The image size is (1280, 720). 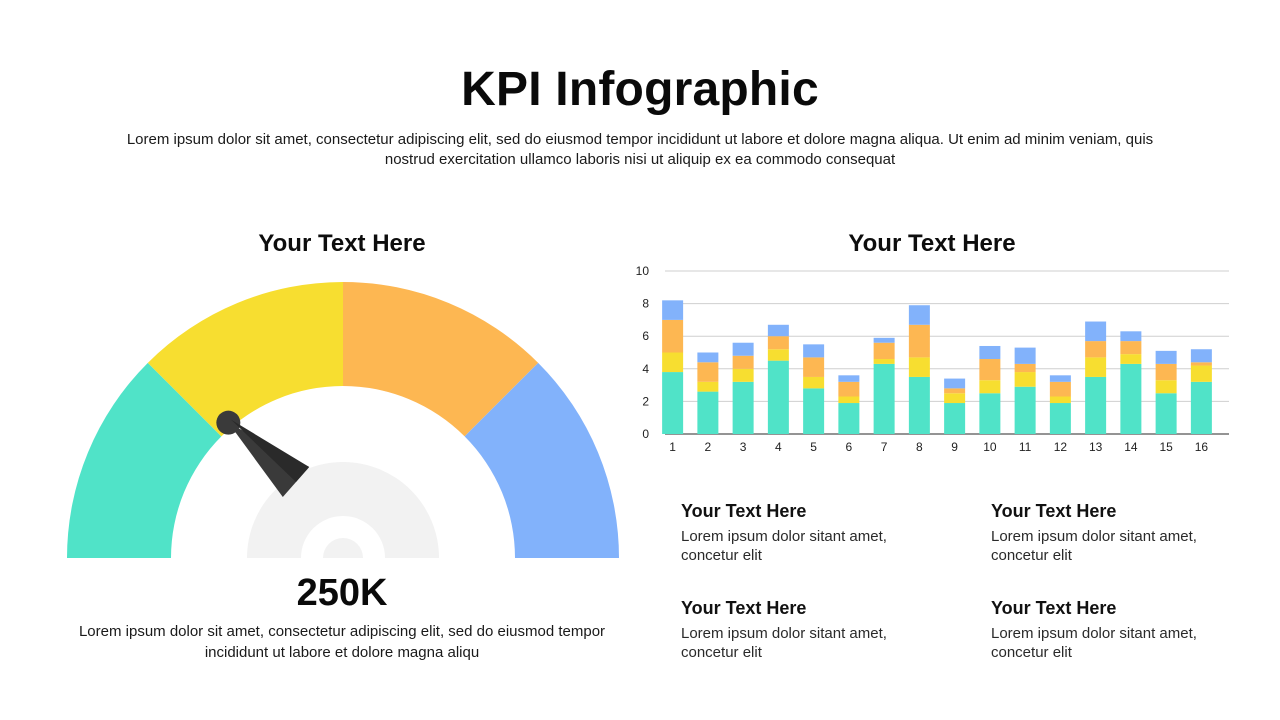 I want to click on x-tick-label: 2, so click(x=708, y=447).